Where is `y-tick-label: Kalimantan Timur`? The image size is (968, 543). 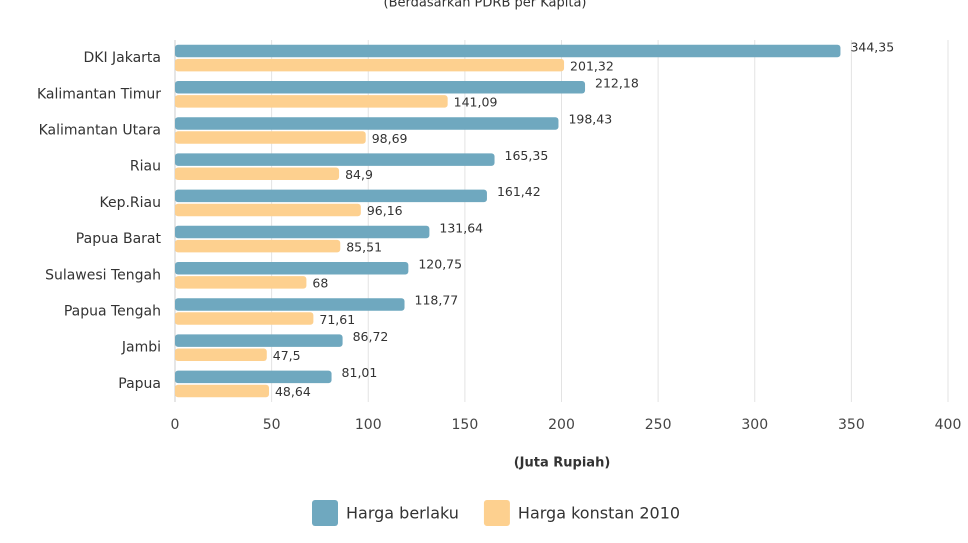 y-tick-label: Kalimantan Timur is located at coordinates (99, 94).